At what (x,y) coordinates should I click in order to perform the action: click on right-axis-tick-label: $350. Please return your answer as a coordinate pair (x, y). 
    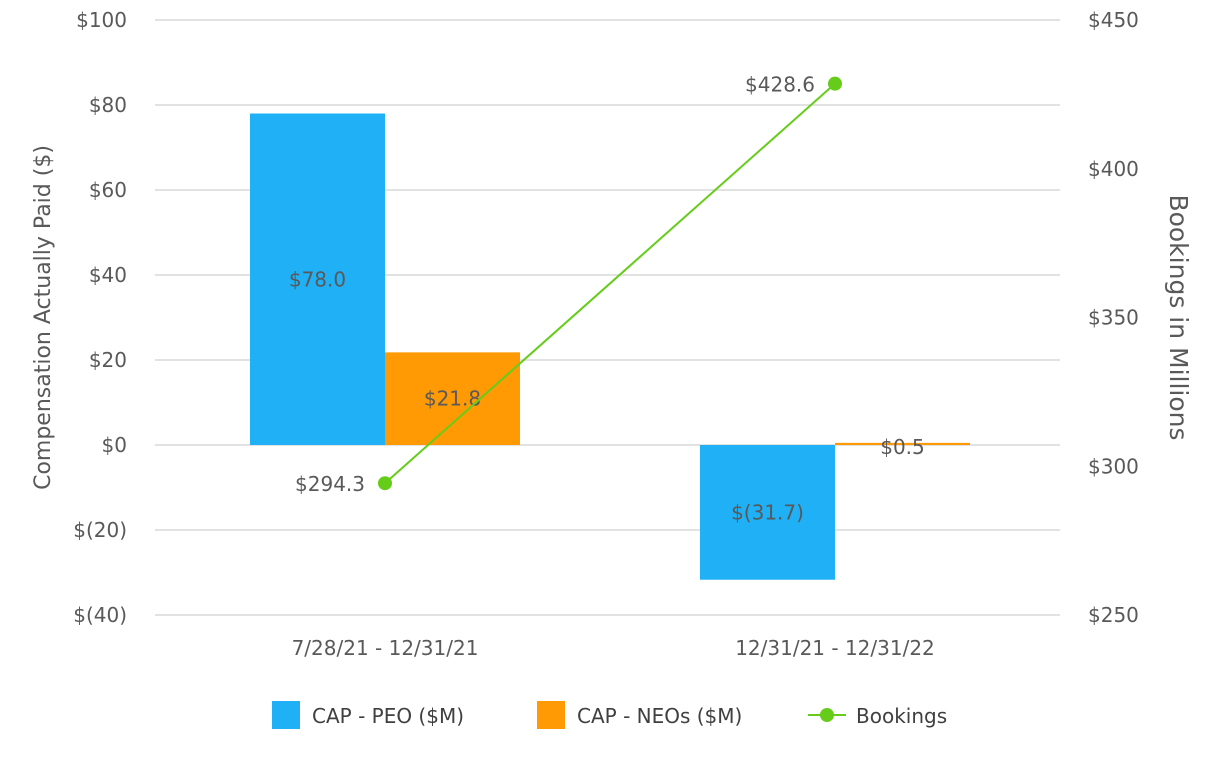
    Looking at the image, I should click on (1113, 318).